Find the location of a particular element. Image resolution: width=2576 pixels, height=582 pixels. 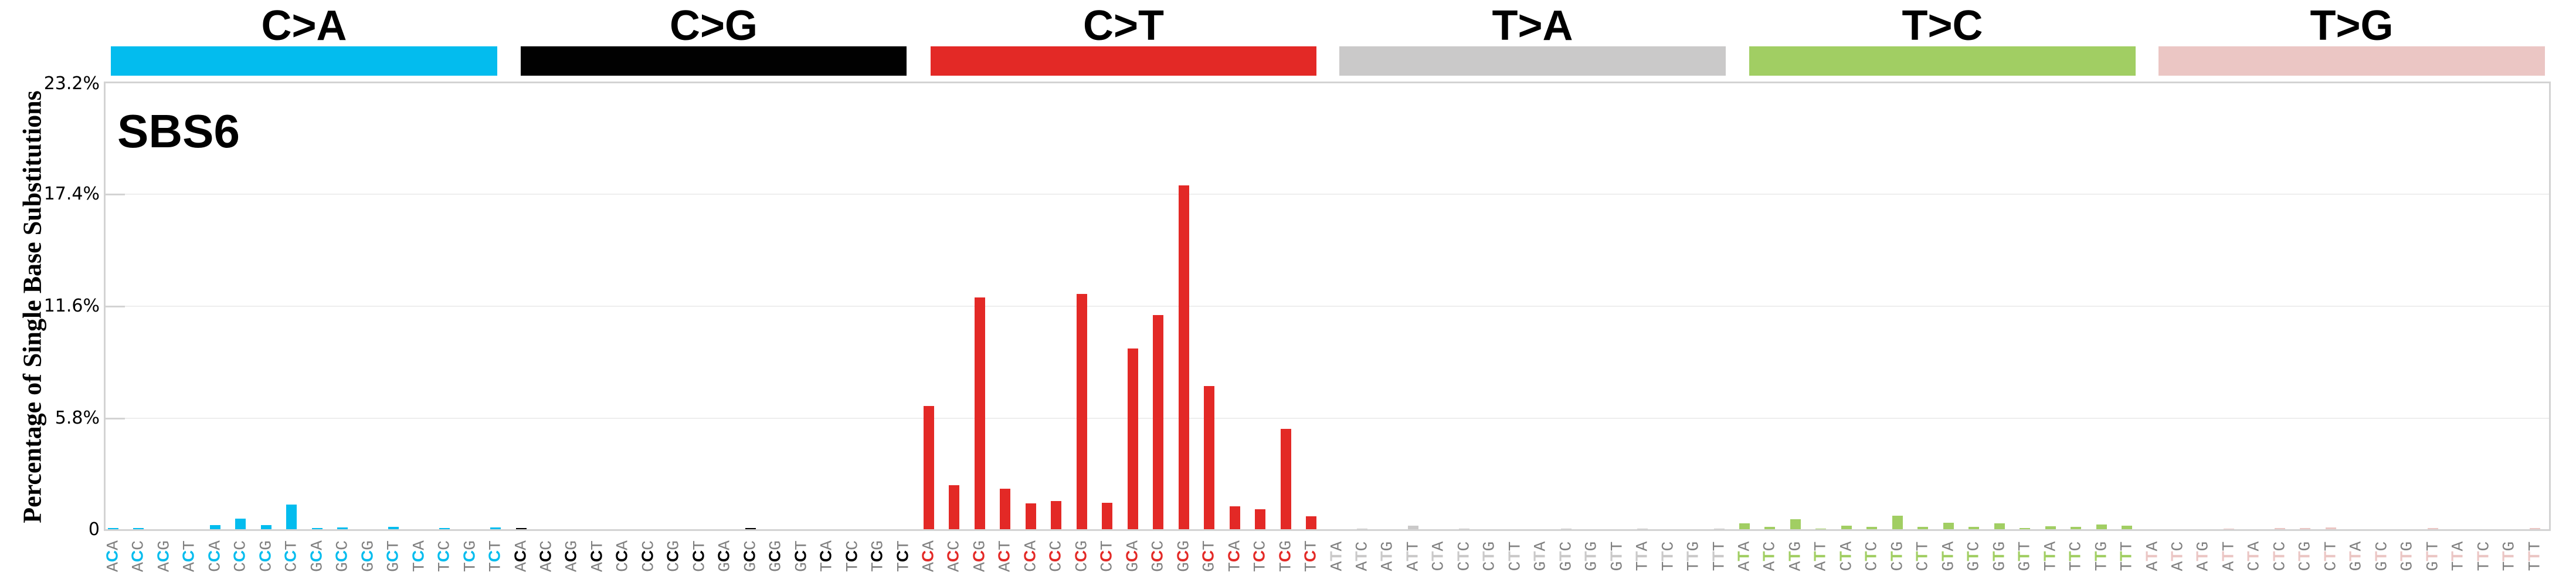

x-label: TTG is located at coordinates (1693, 556).